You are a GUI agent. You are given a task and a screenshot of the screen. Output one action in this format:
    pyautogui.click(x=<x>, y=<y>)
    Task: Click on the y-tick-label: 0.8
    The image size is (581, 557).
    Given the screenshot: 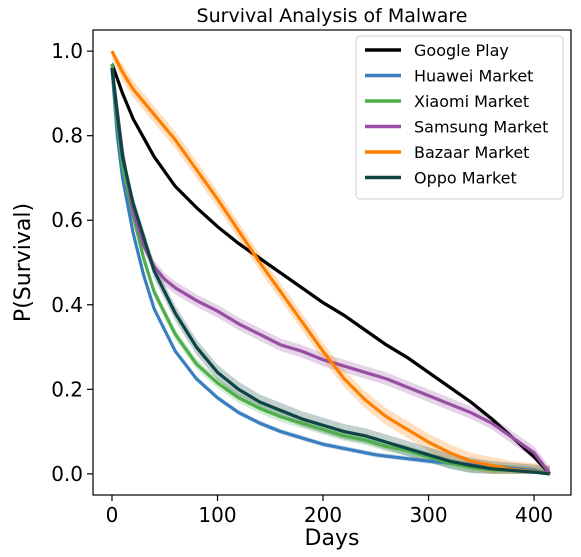 What is the action you would take?
    pyautogui.click(x=67, y=136)
    